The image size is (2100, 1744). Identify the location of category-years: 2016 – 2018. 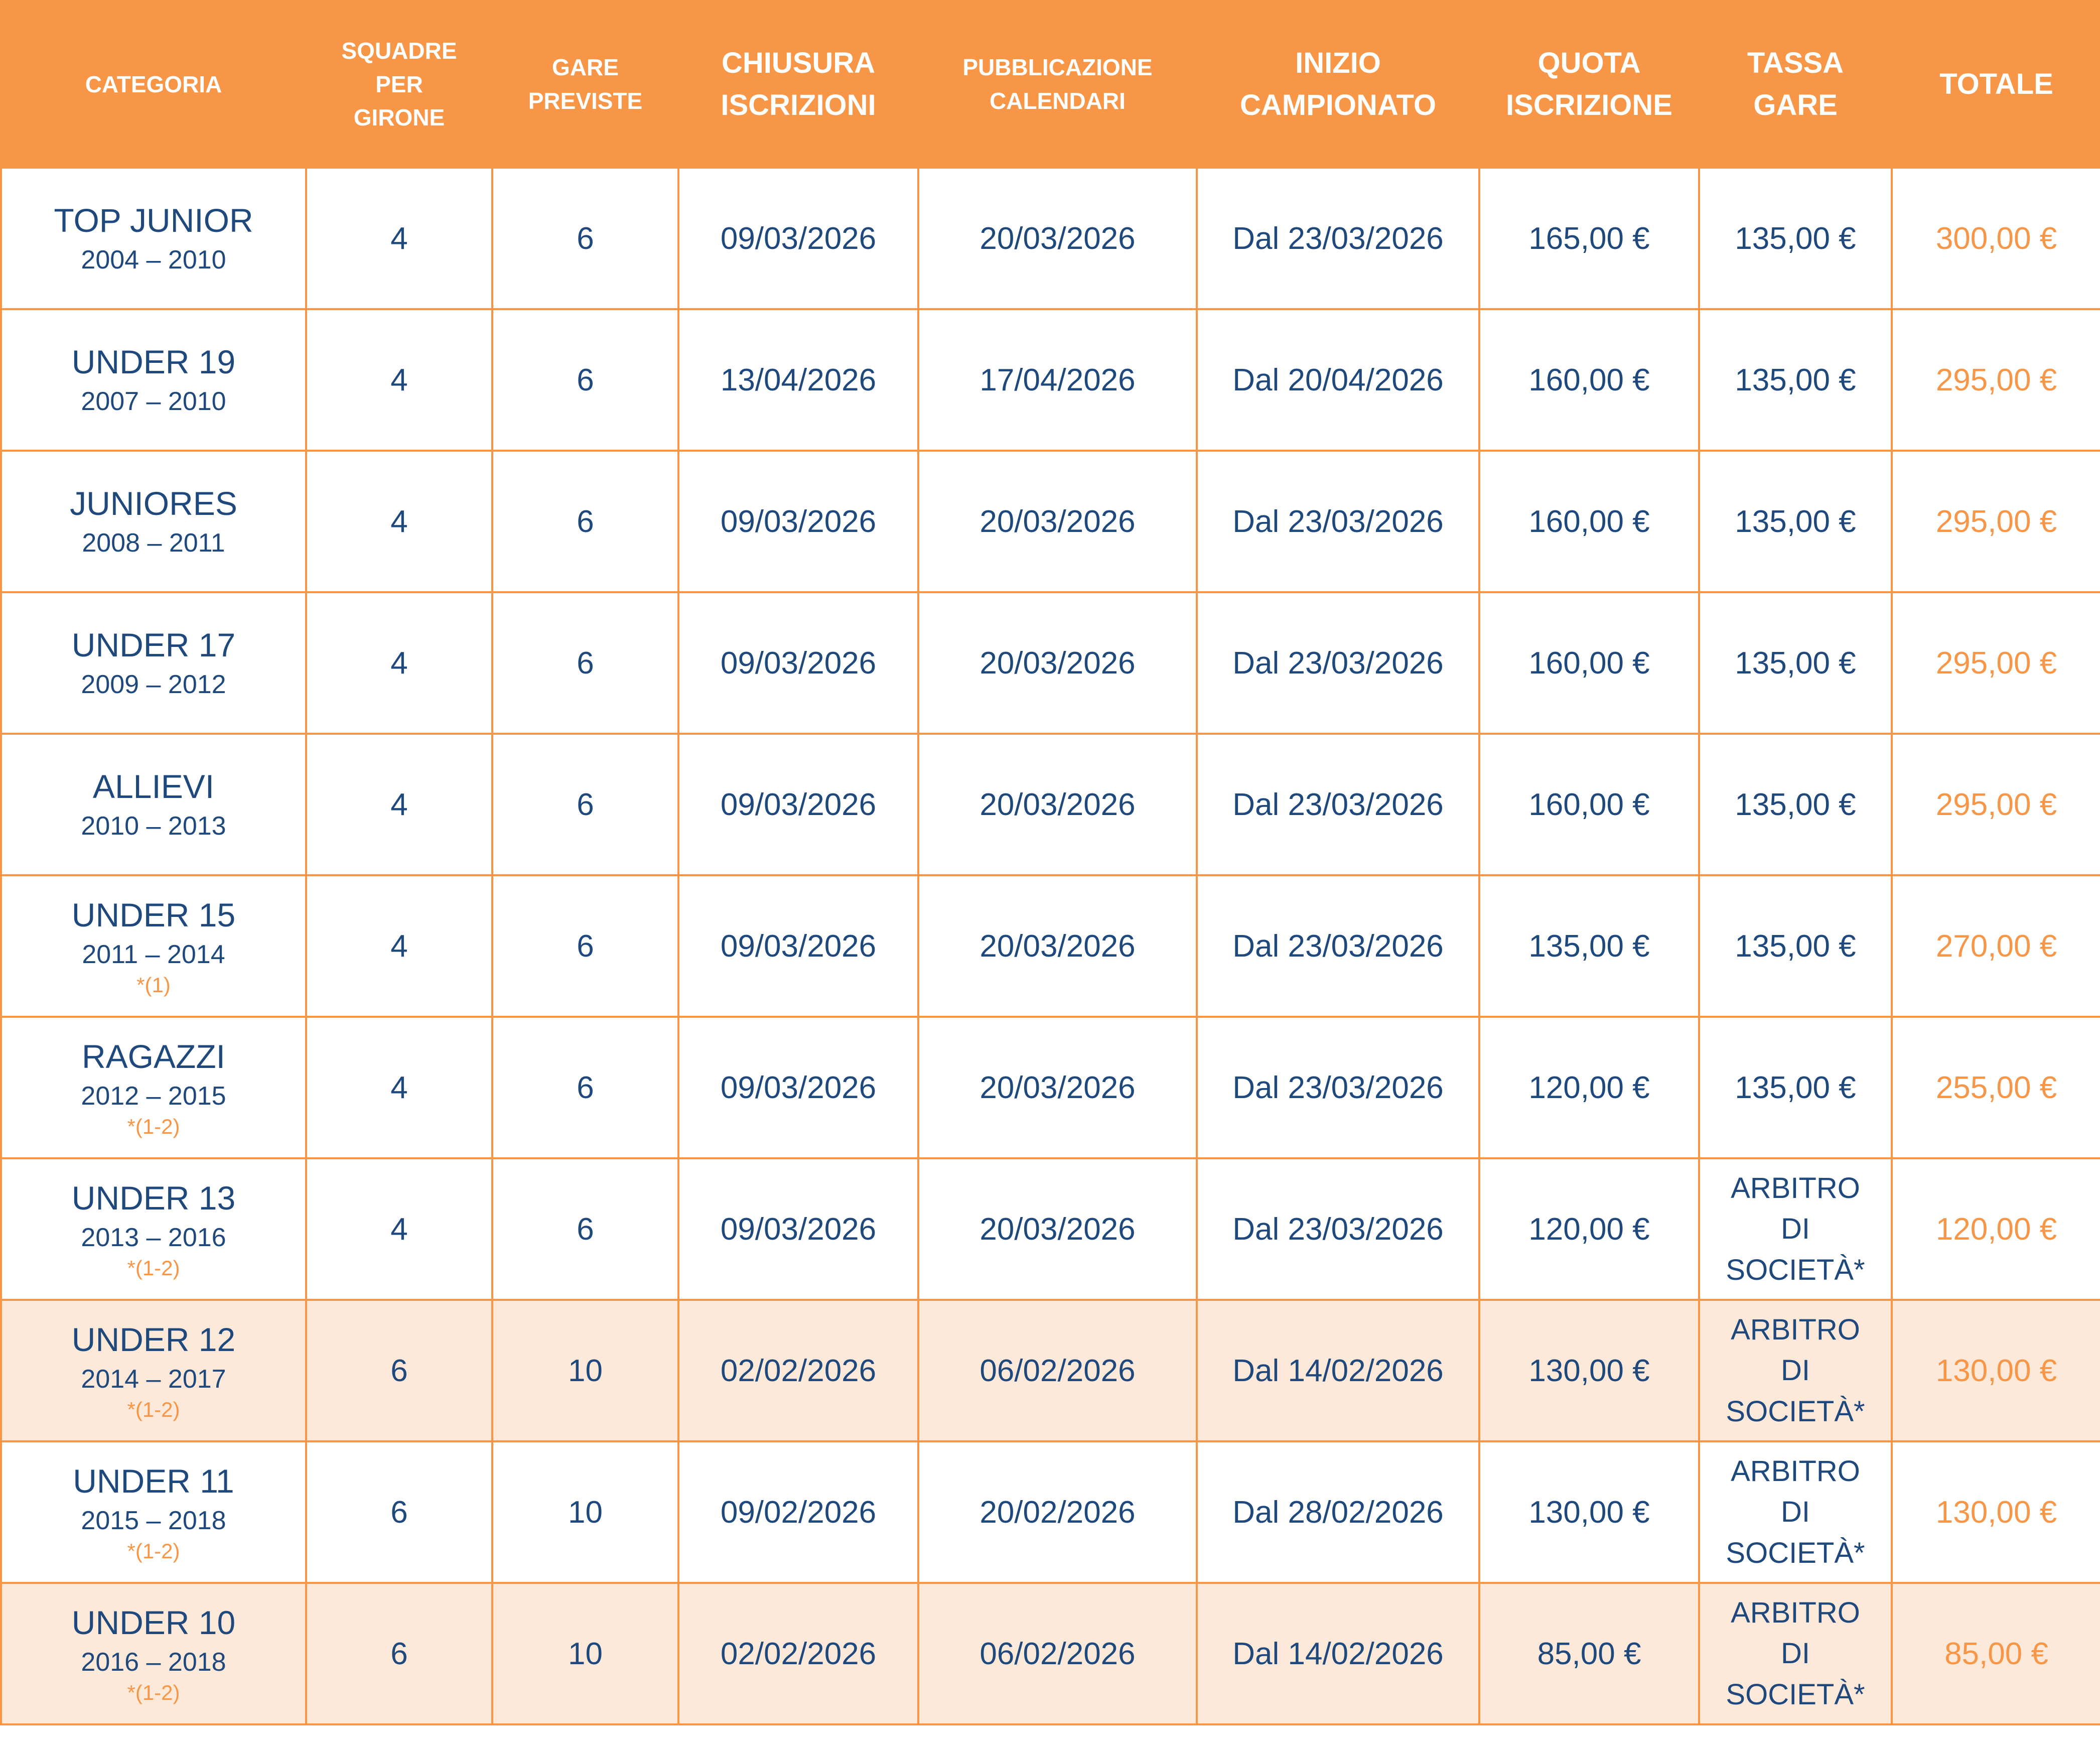
(153, 1662).